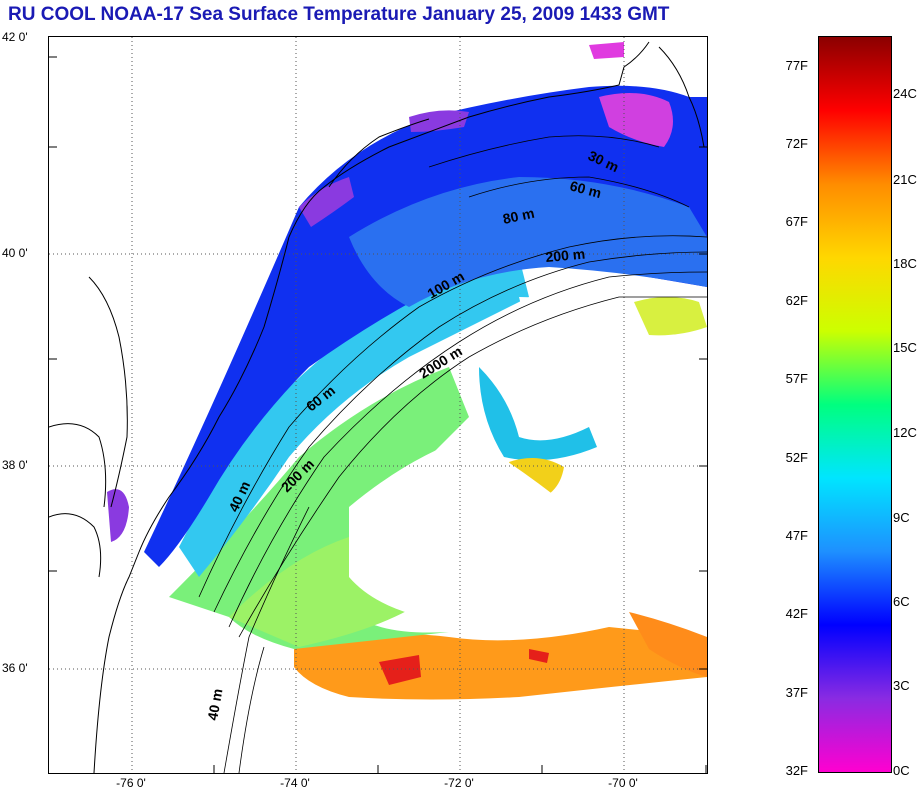  What do you see at coordinates (901, 685) in the screenshot?
I see `colorbar-label-c: 3C` at bounding box center [901, 685].